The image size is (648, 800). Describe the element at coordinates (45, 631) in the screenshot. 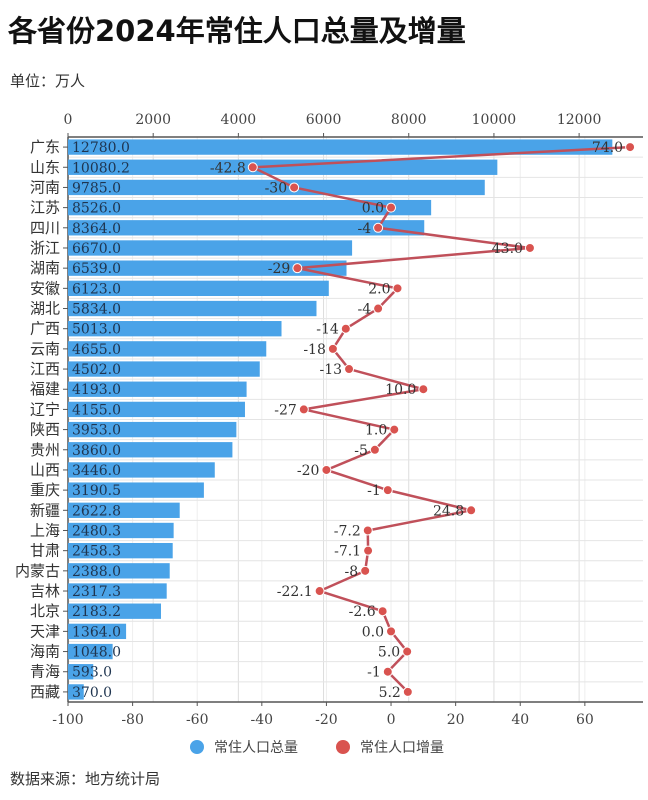

I see `category-label: 天津` at that location.